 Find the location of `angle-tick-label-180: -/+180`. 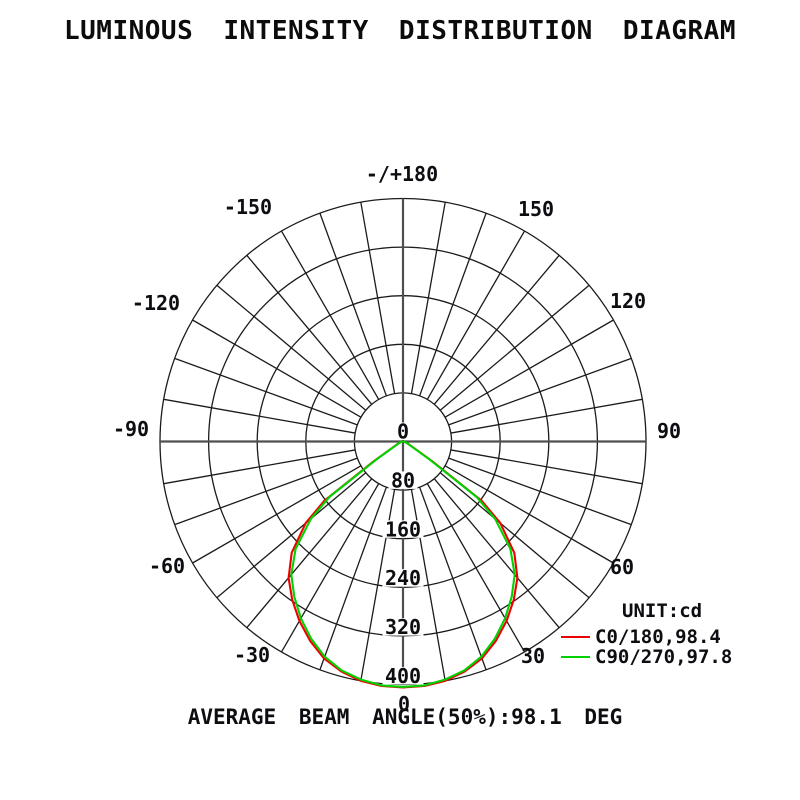

angle-tick-label-180: -/+180 is located at coordinates (402, 174).